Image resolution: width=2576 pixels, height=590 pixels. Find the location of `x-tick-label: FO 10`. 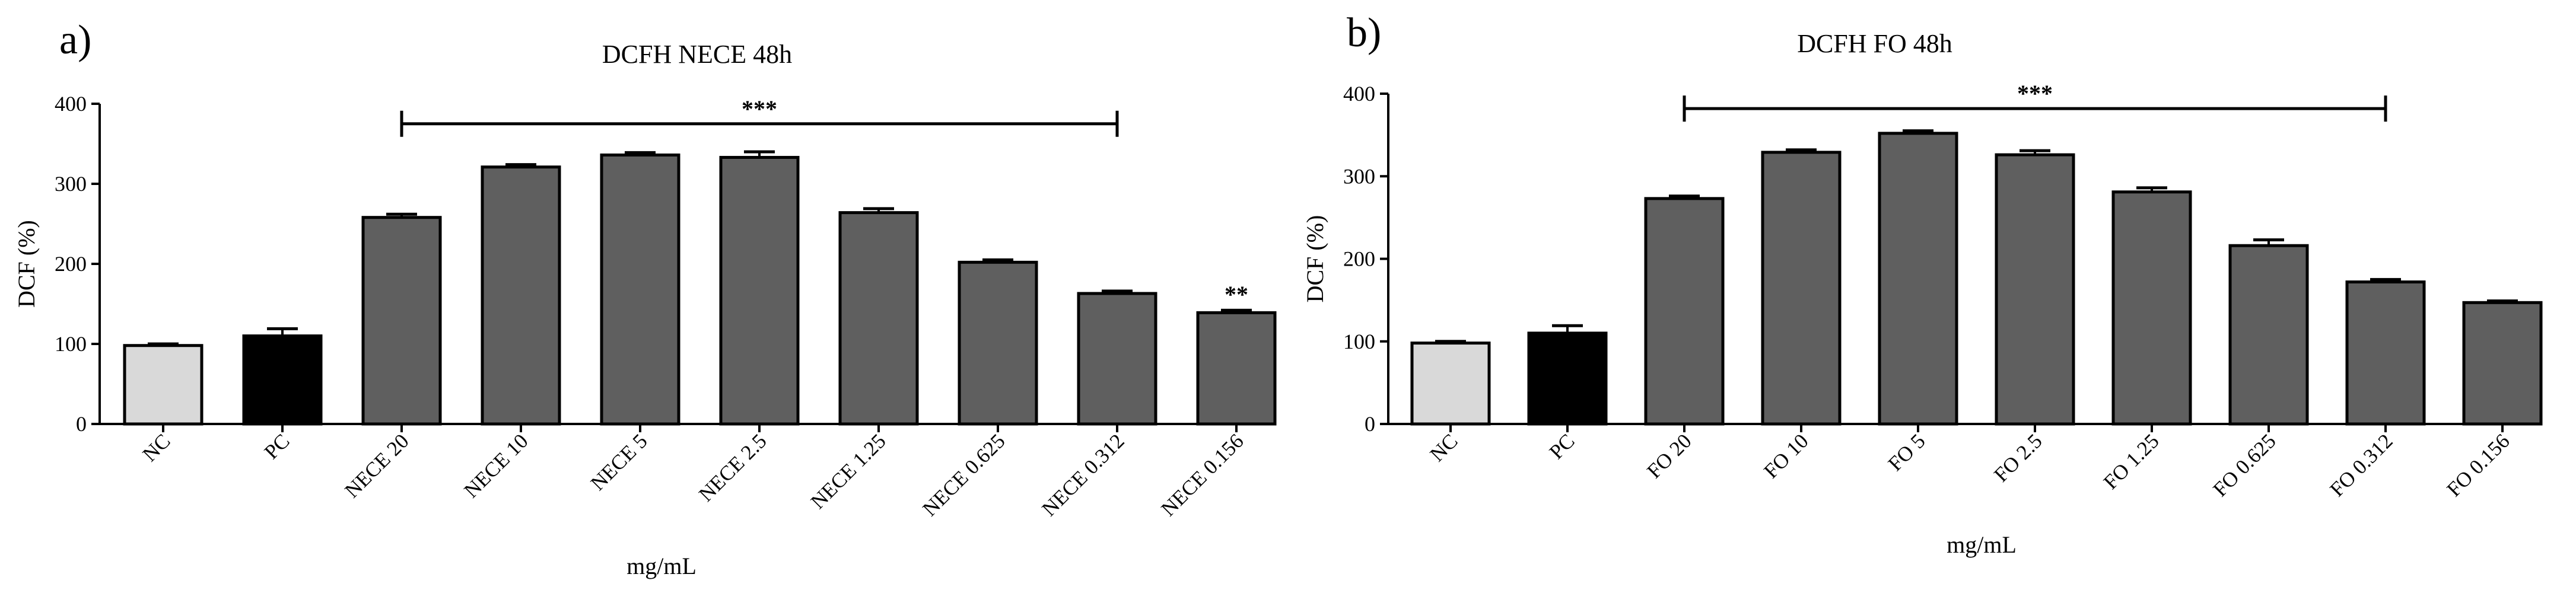

x-tick-label: FO 10 is located at coordinates (1786, 456).